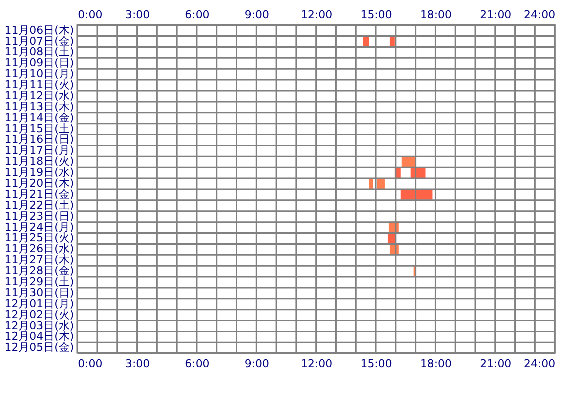 The height and width of the screenshot is (400, 570). Describe the element at coordinates (39, 117) in the screenshot. I see `y-tick-label: 11月14日(金)` at that location.